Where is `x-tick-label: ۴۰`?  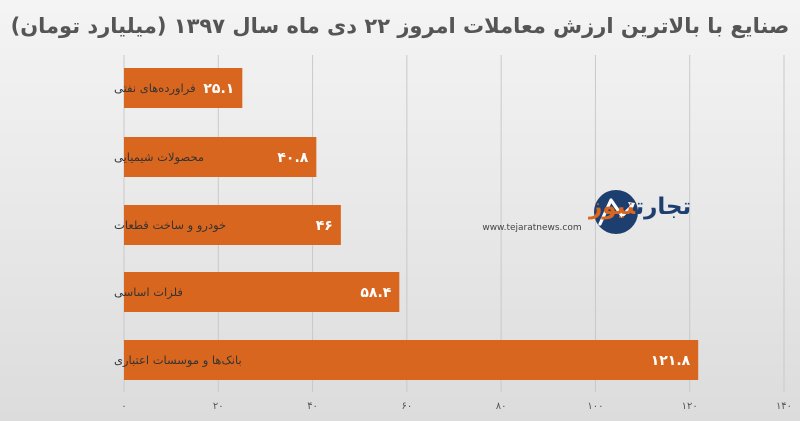 x-tick-label: ۴۰ is located at coordinates (312, 406).